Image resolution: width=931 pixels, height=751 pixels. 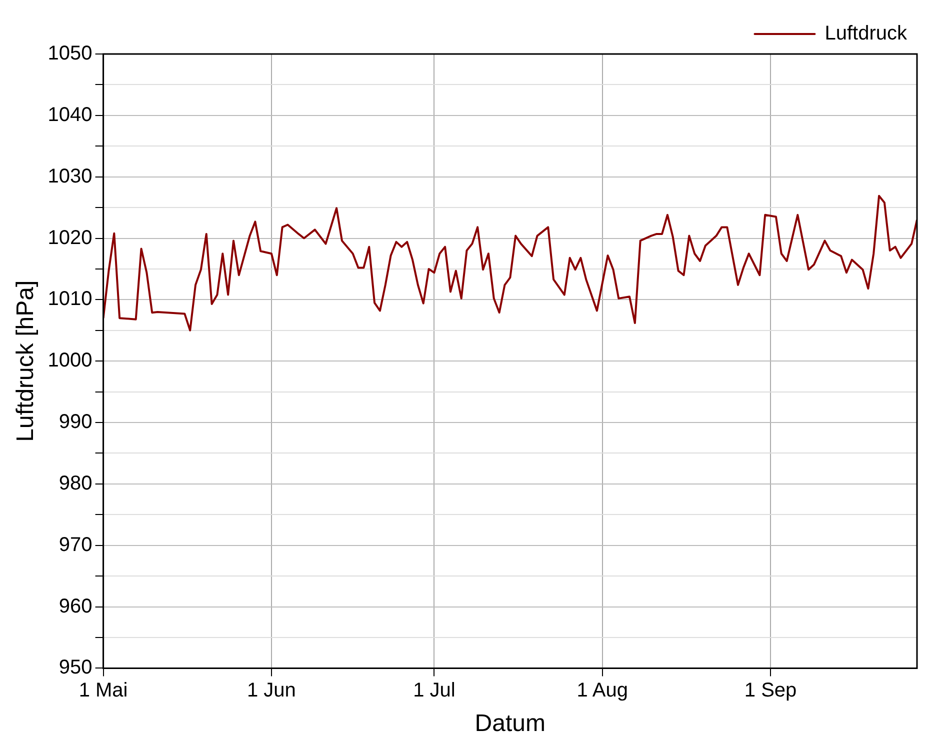 What do you see at coordinates (75, 545) in the screenshot?
I see `y-tick-label: 970` at bounding box center [75, 545].